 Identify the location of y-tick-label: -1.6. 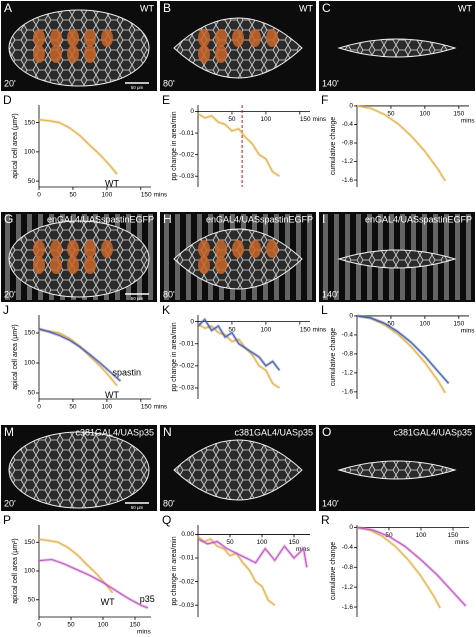
(348, 392).